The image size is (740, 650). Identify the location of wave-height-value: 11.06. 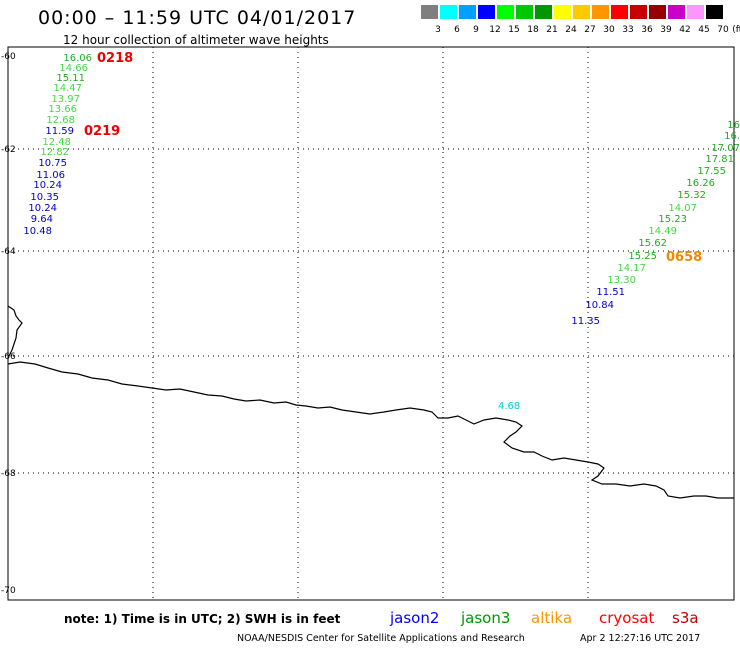
(50, 175).